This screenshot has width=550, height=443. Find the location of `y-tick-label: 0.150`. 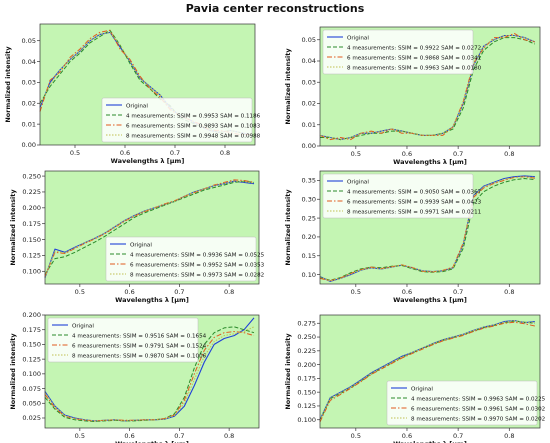

y-tick-label: 0.150 is located at coordinates (306, 392).